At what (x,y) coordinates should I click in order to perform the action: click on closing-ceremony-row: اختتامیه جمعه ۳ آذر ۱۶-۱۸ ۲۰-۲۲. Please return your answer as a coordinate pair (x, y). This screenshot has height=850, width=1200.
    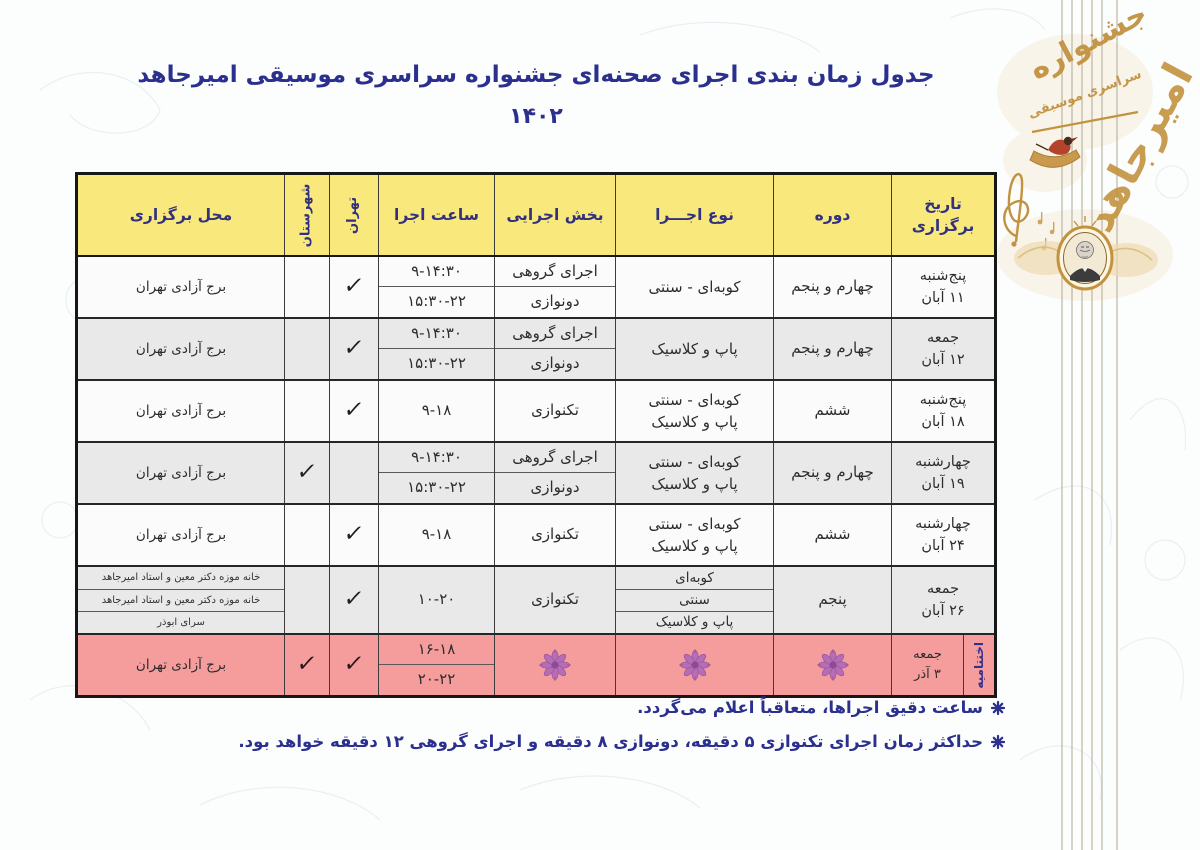
    Looking at the image, I should click on (536, 664).